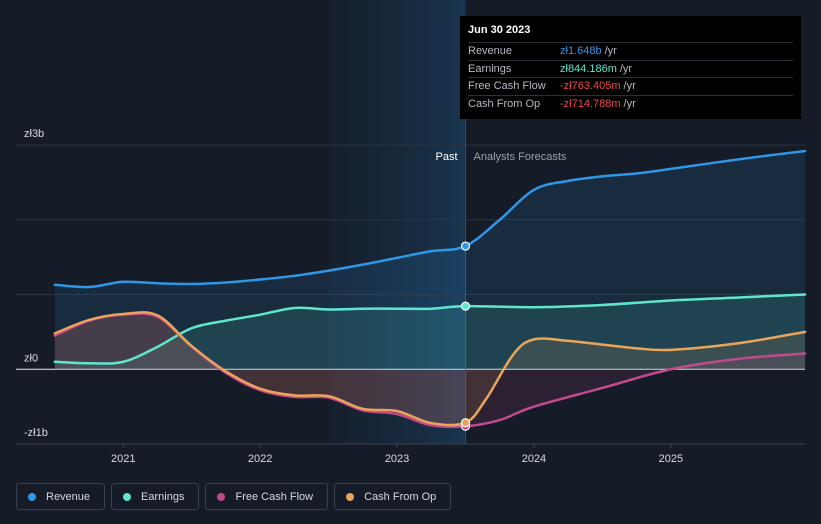 Image resolution: width=821 pixels, height=524 pixels. I want to click on x-tick-label: 2022, so click(260, 459).